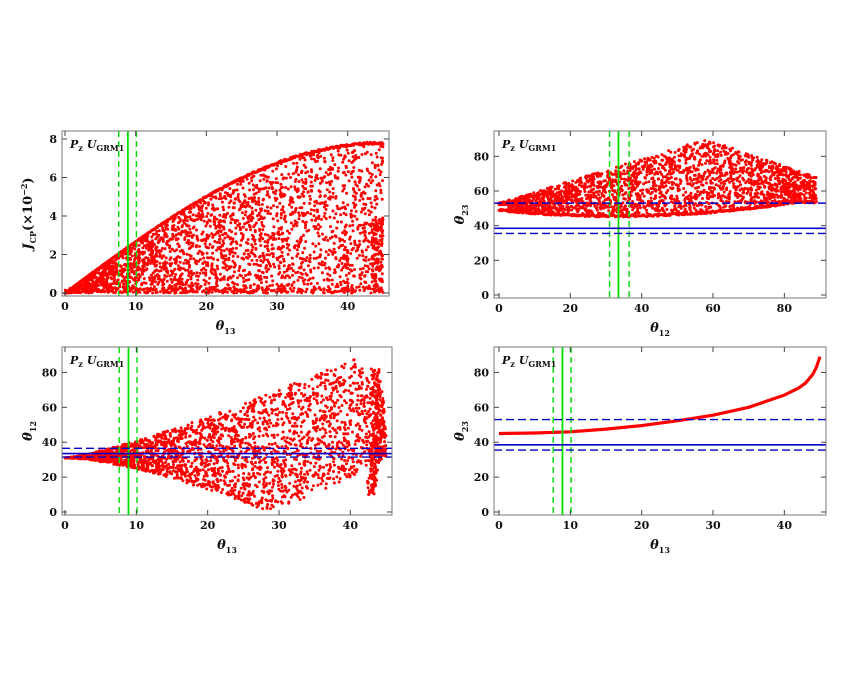  Describe the element at coordinates (207, 306) in the screenshot. I see `x-tick-label: 20` at that location.